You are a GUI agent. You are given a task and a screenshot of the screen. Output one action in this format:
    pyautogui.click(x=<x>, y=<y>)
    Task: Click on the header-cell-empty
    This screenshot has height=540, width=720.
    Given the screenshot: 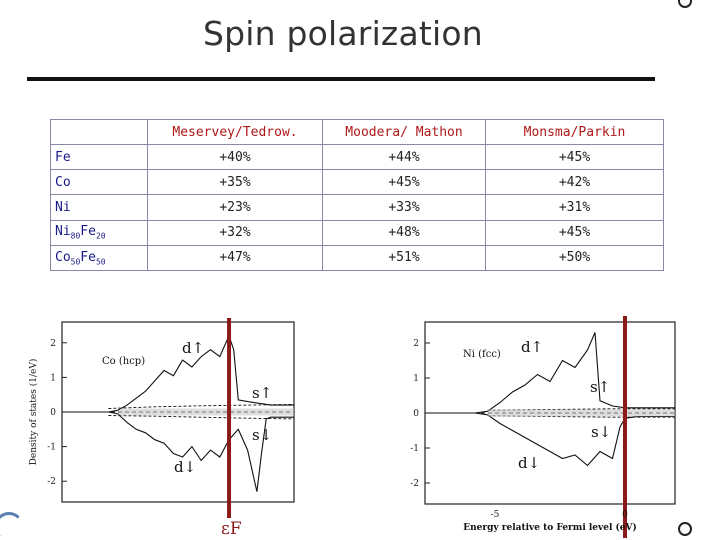 What is the action you would take?
    pyautogui.click(x=99, y=132)
    